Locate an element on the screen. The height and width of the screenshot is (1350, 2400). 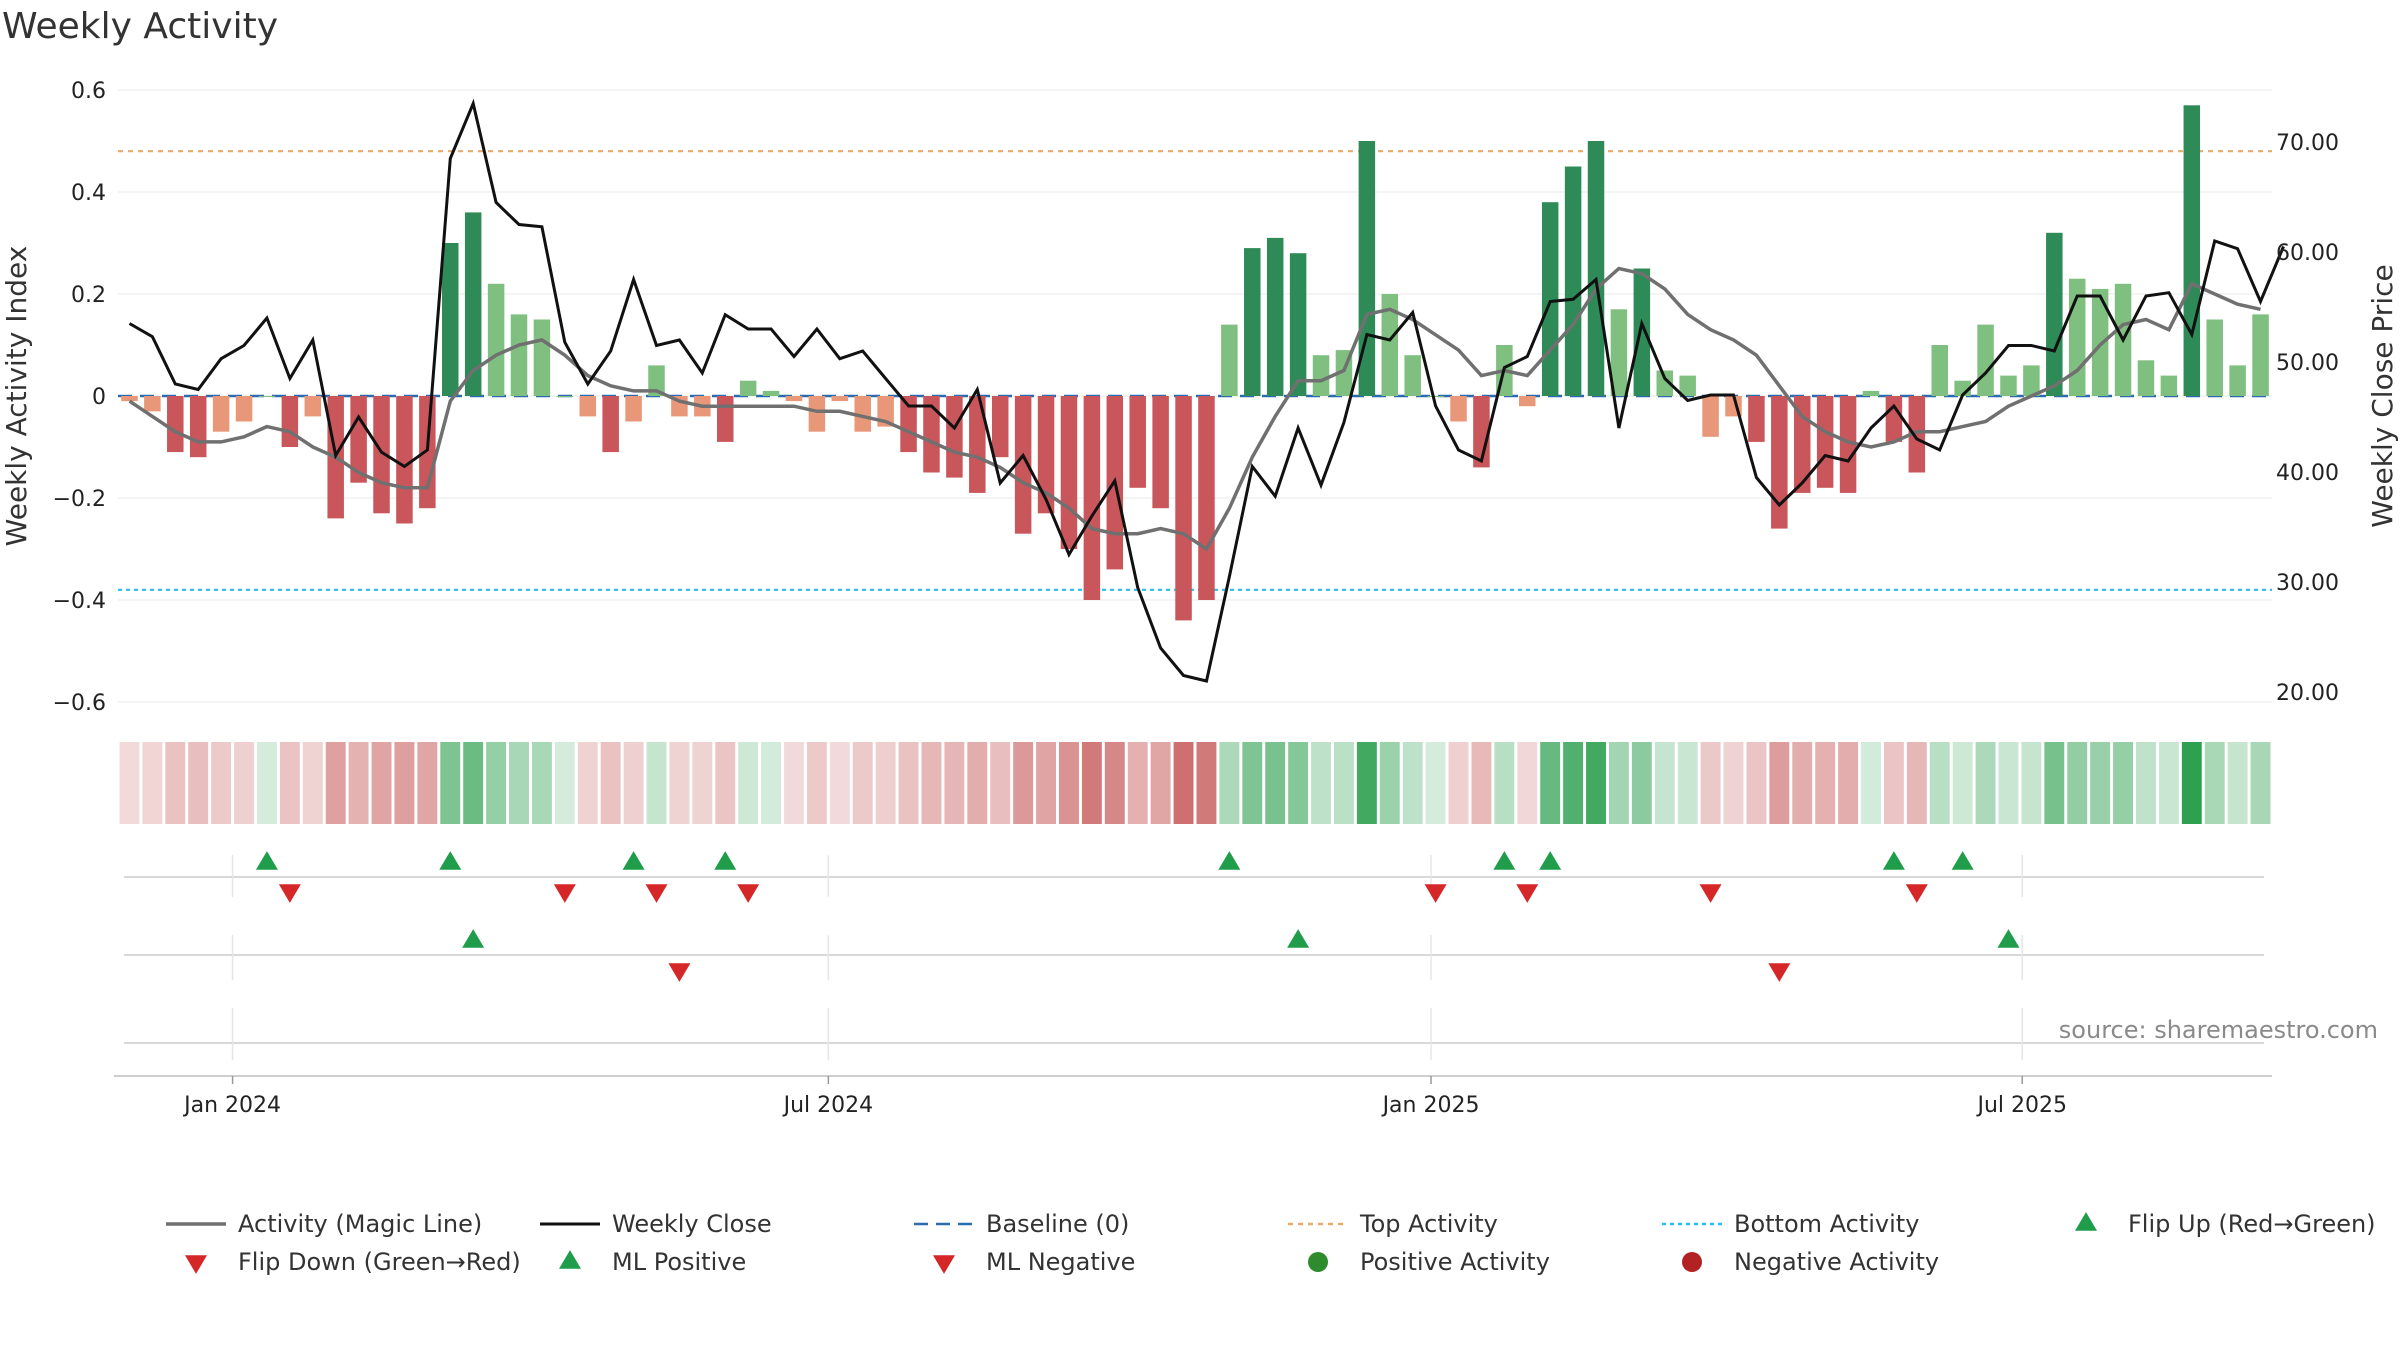
ml-negative-marker is located at coordinates (679, 972).